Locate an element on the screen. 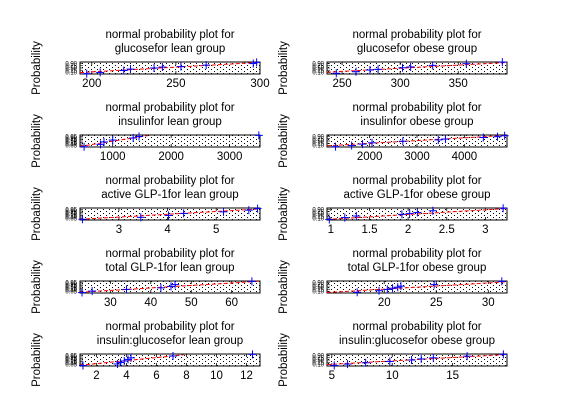 The image size is (561, 420). x-tick-label: 30 is located at coordinates (488, 303).